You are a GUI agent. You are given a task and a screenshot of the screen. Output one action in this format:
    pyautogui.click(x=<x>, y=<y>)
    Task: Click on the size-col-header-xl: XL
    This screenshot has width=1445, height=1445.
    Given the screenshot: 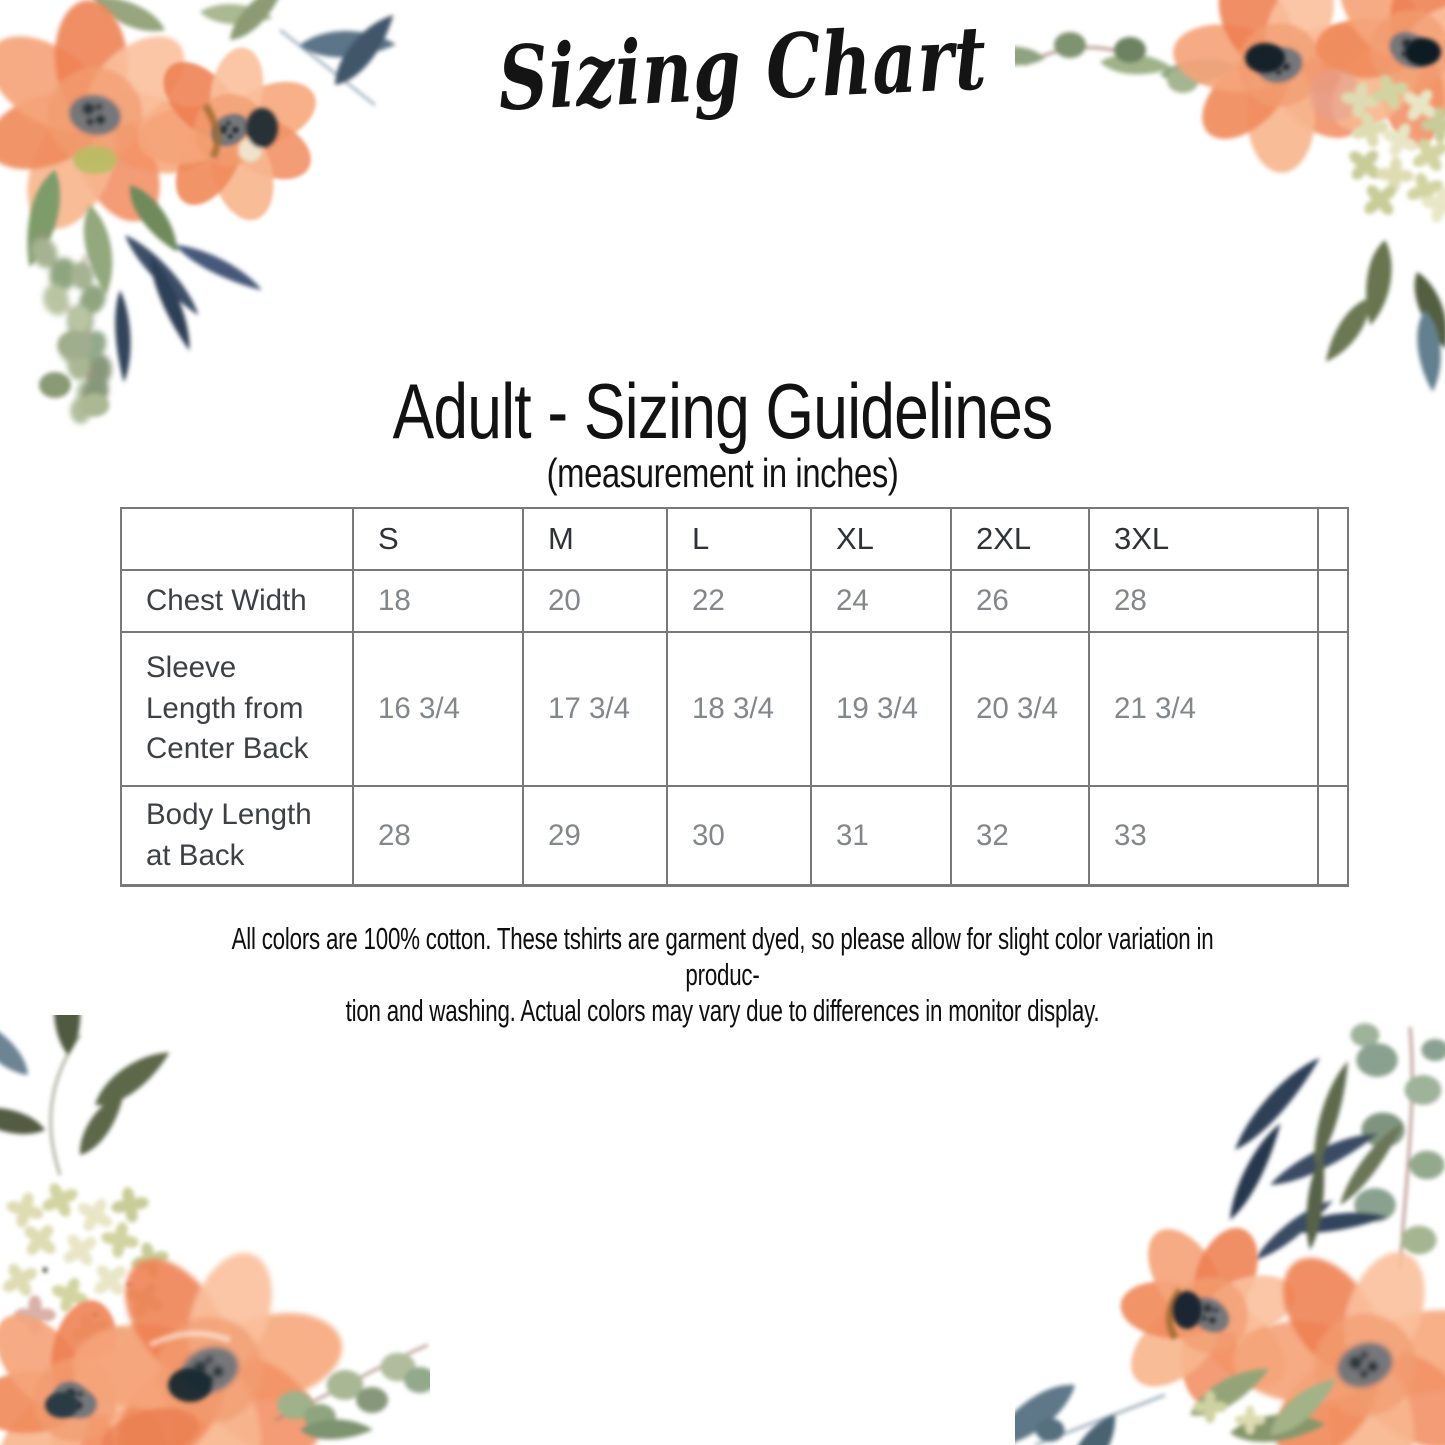 What is the action you would take?
    pyautogui.click(x=881, y=539)
    